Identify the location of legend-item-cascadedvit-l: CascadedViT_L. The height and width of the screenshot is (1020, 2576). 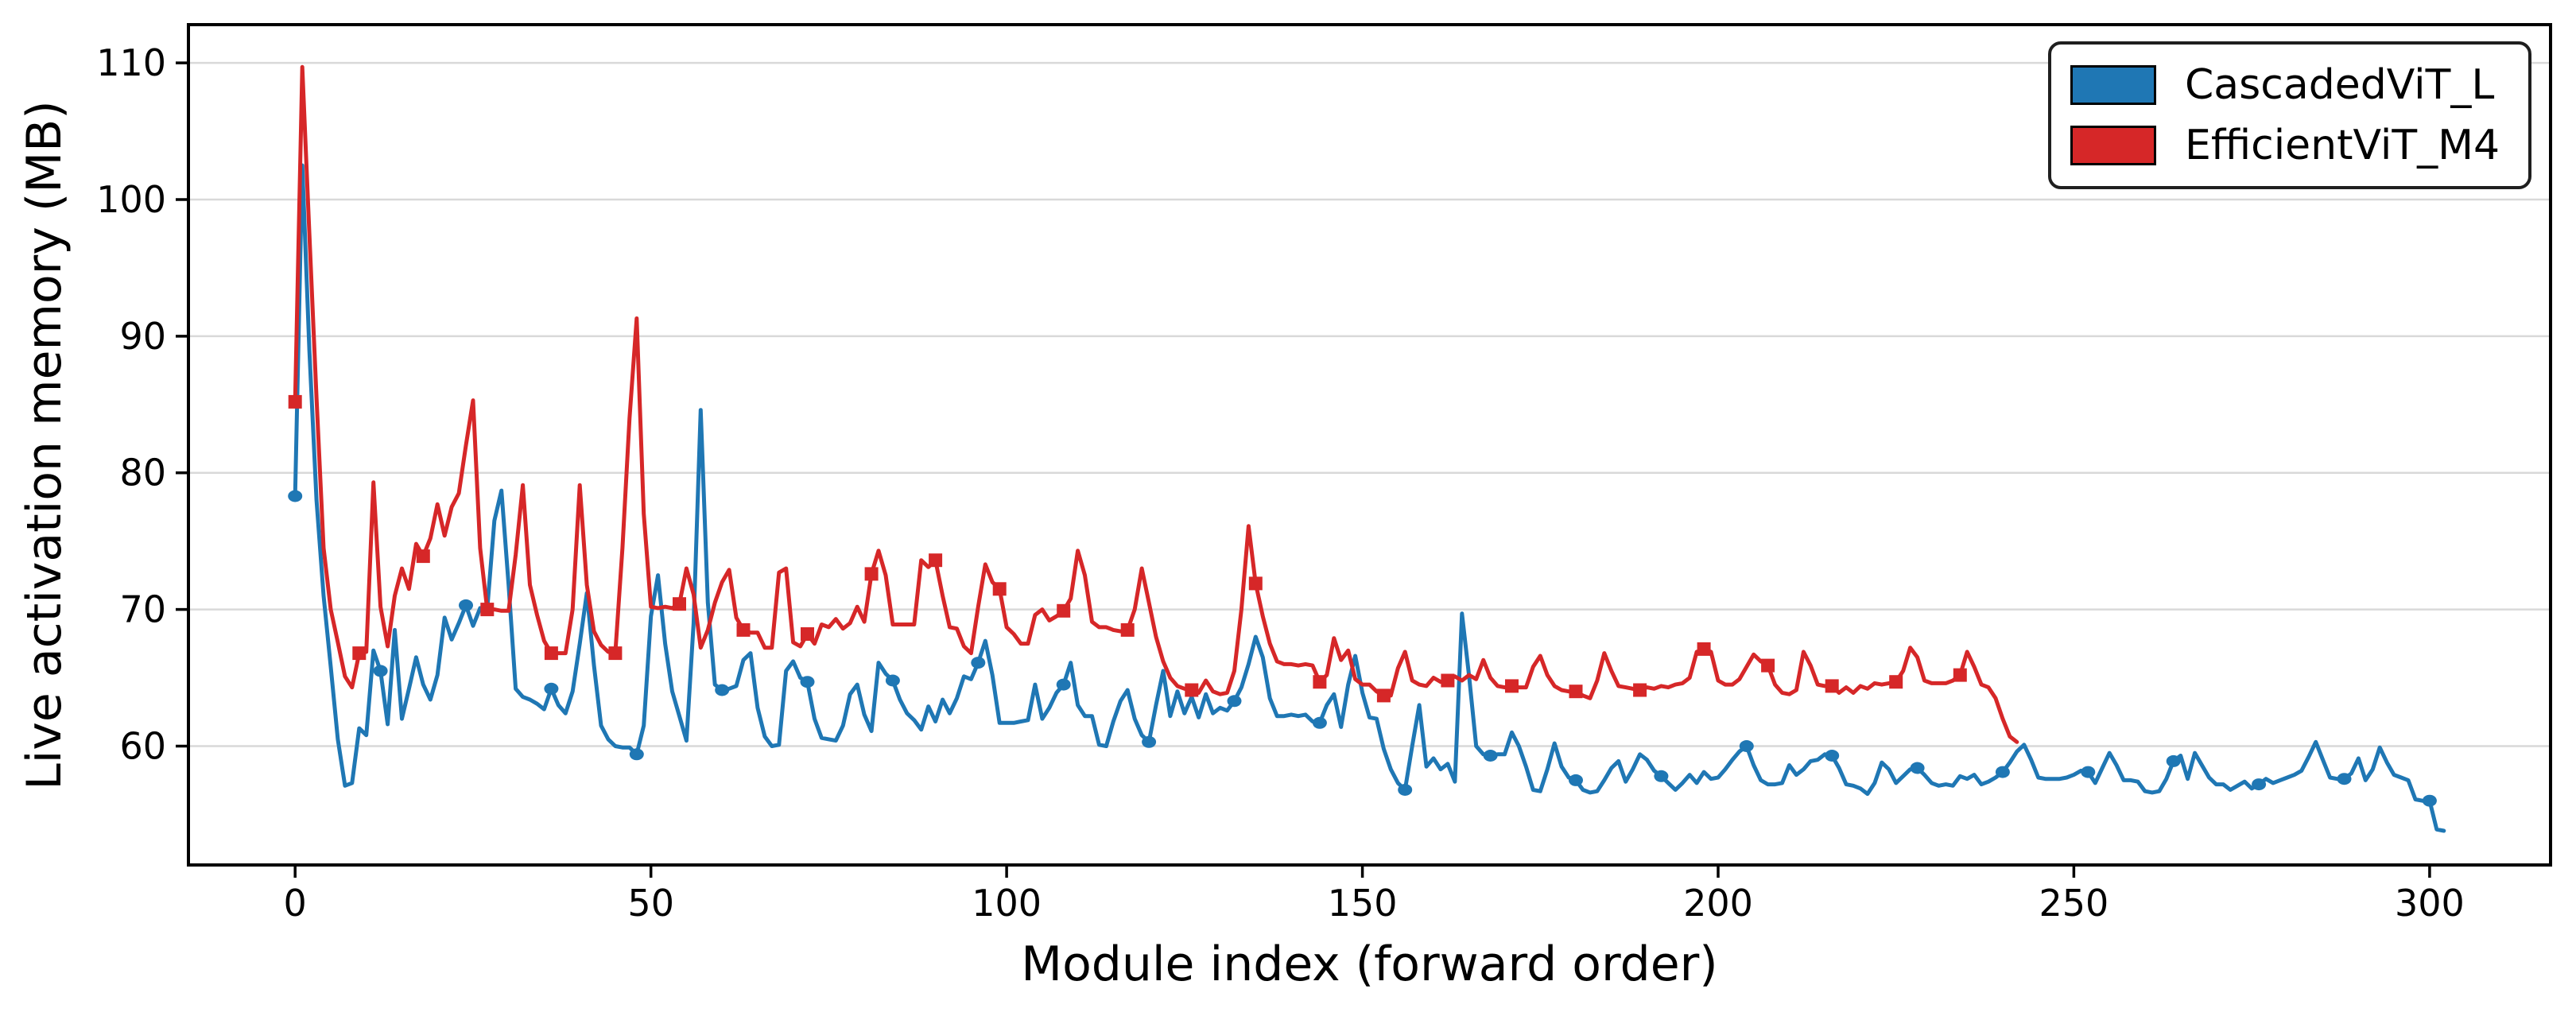
(2289, 85).